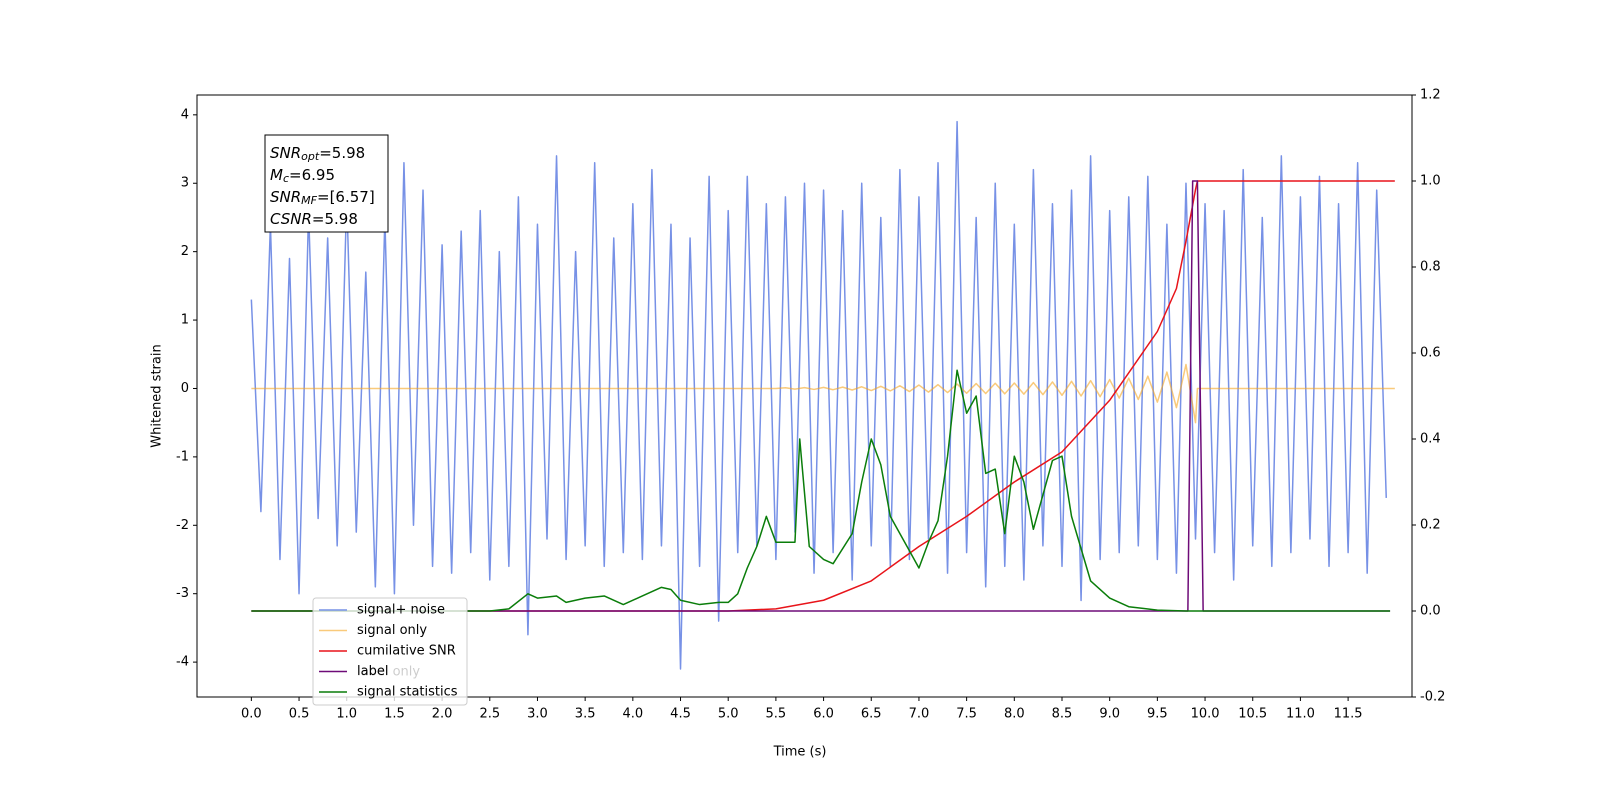 The image size is (1600, 804). Describe the element at coordinates (823, 714) in the screenshot. I see `x-tick-label: 6.0` at that location.